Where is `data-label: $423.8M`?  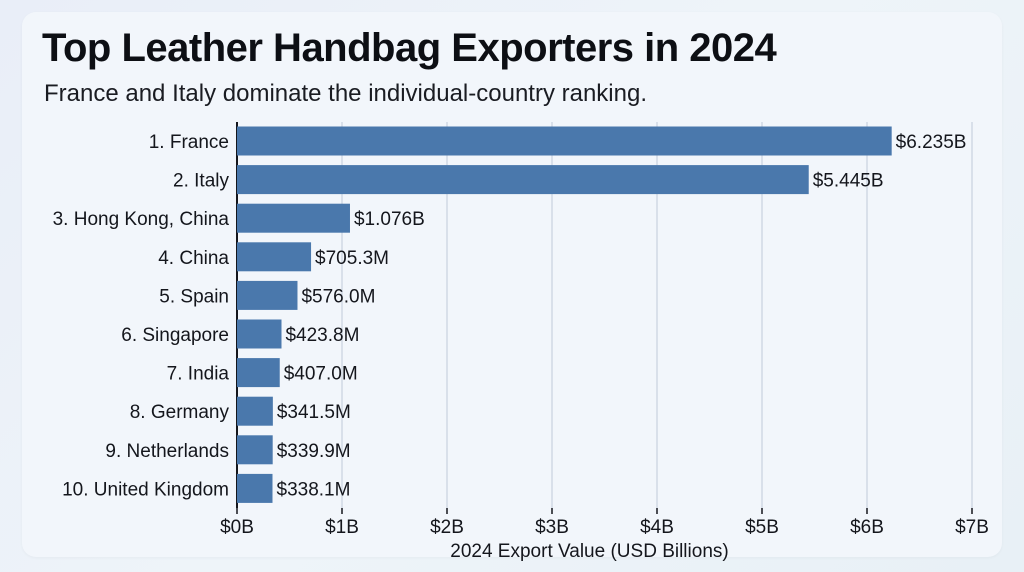 data-label: $423.8M is located at coordinates (322, 335).